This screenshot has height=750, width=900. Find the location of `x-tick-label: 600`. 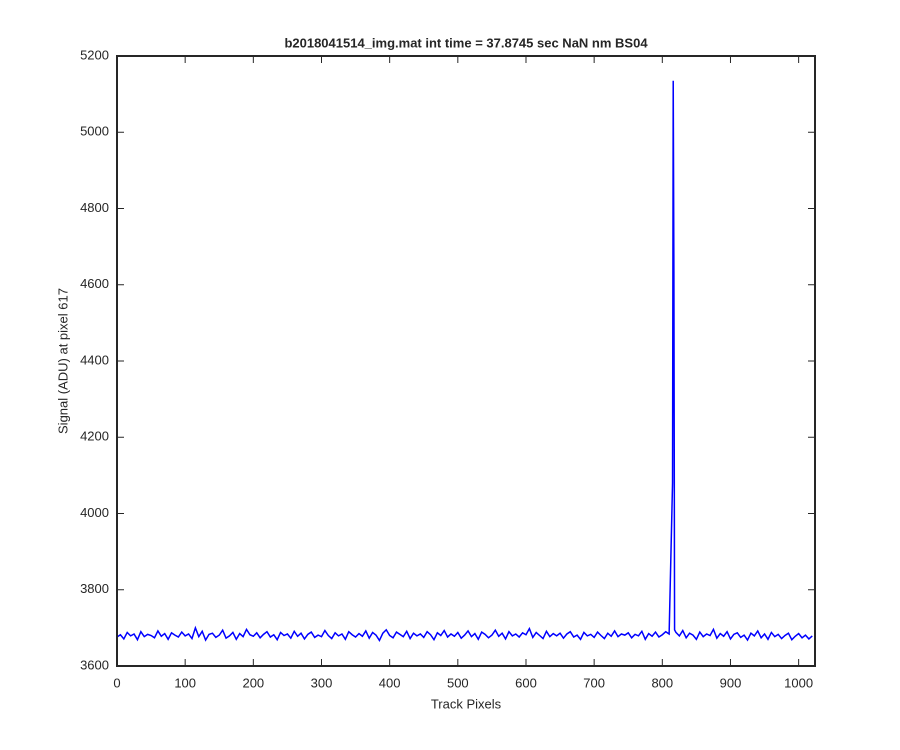

x-tick-label: 600 is located at coordinates (526, 682).